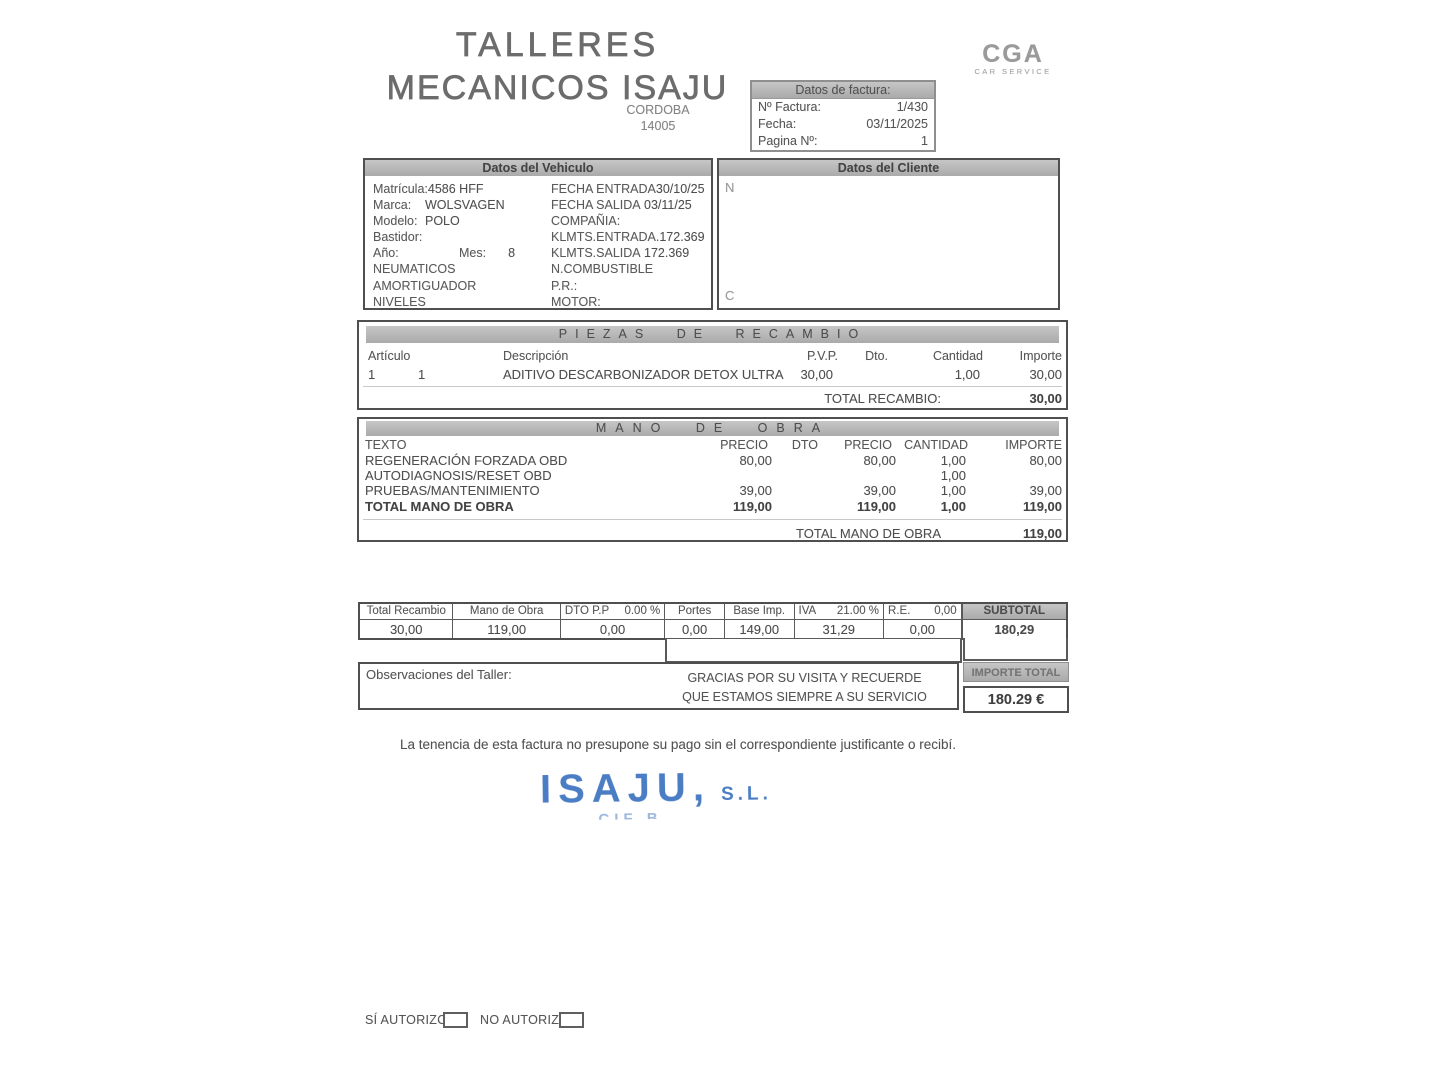  Describe the element at coordinates (656, 792) in the screenshot. I see `company-stamp: ISAJU, S.L. CIF B` at that location.